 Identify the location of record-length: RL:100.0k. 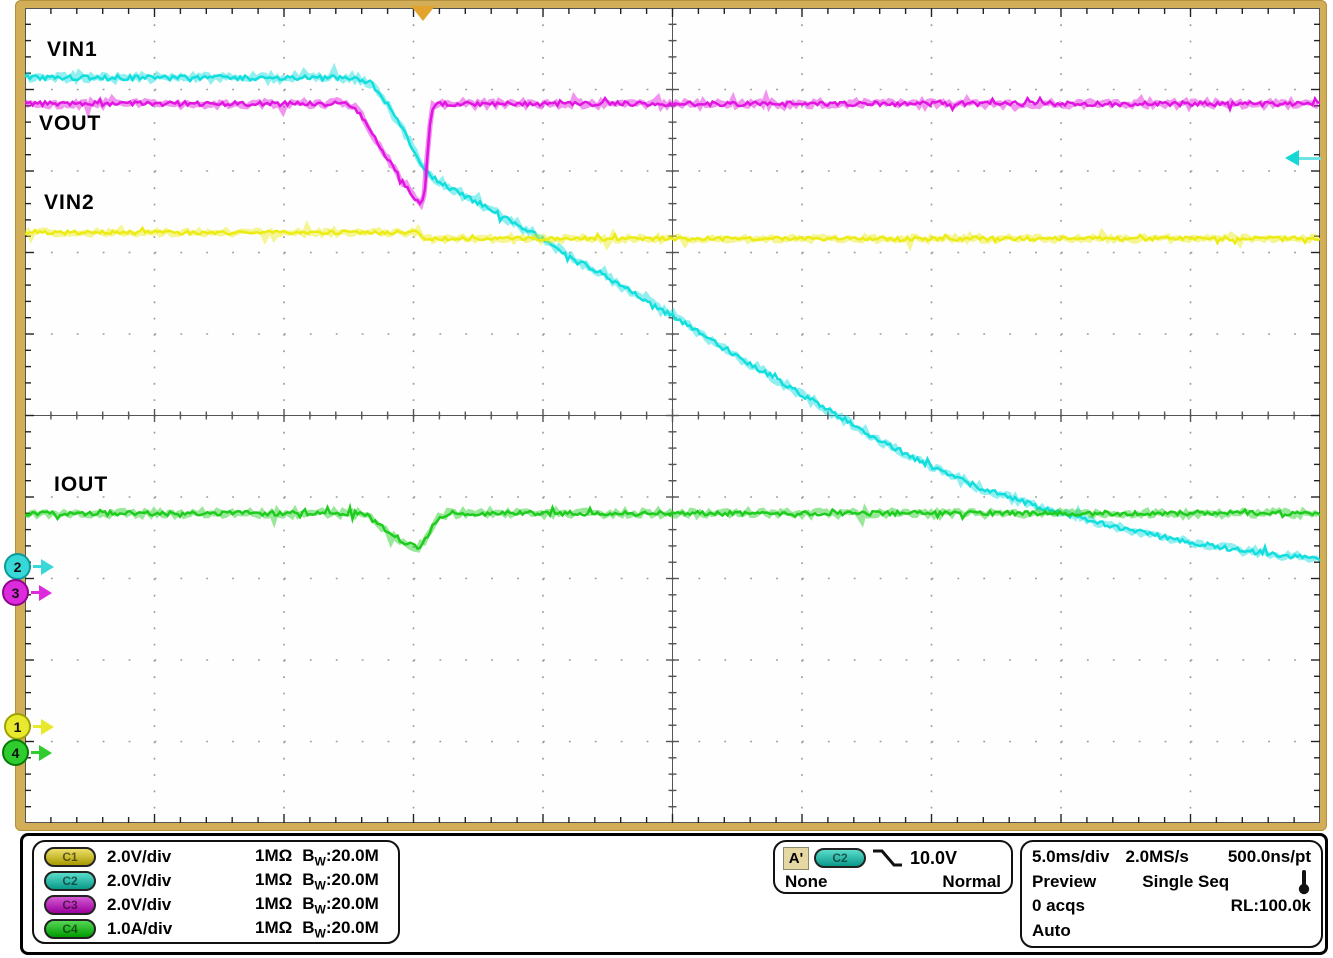
(1270, 906).